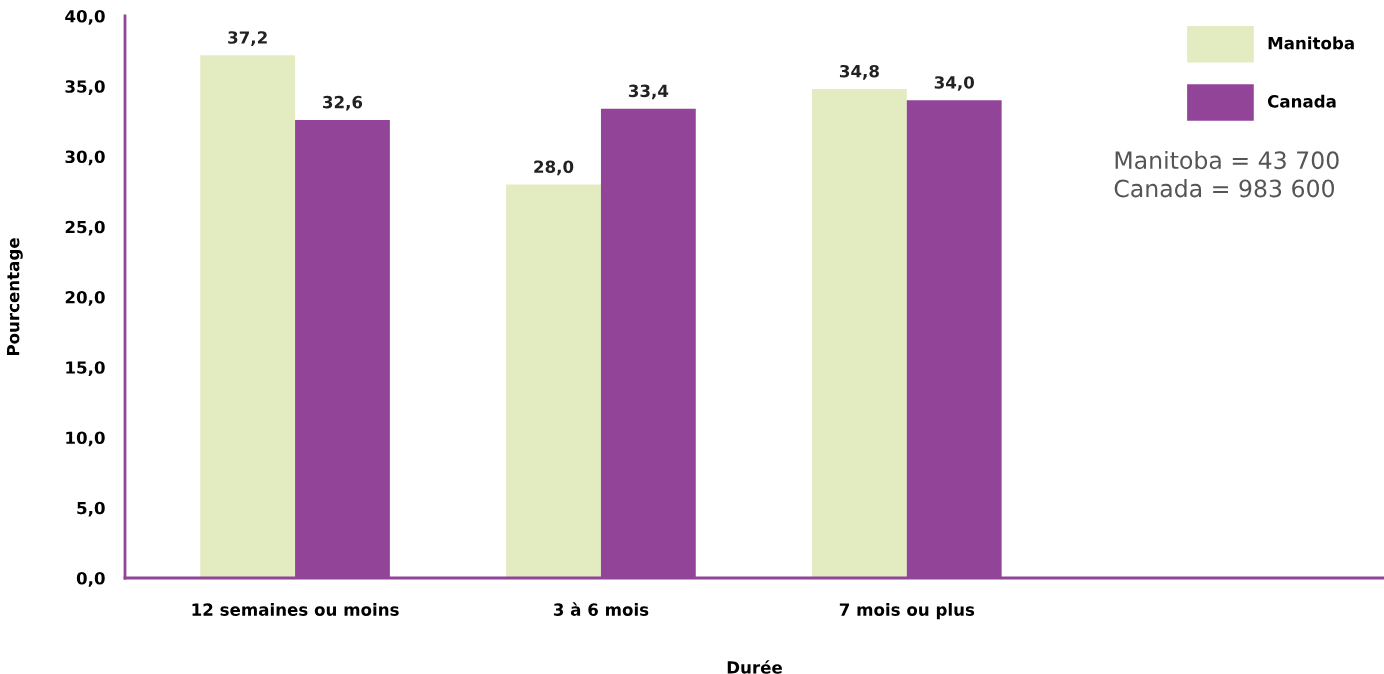 This screenshot has height=674, width=1384. I want to click on data-label: 33,4, so click(648, 92).